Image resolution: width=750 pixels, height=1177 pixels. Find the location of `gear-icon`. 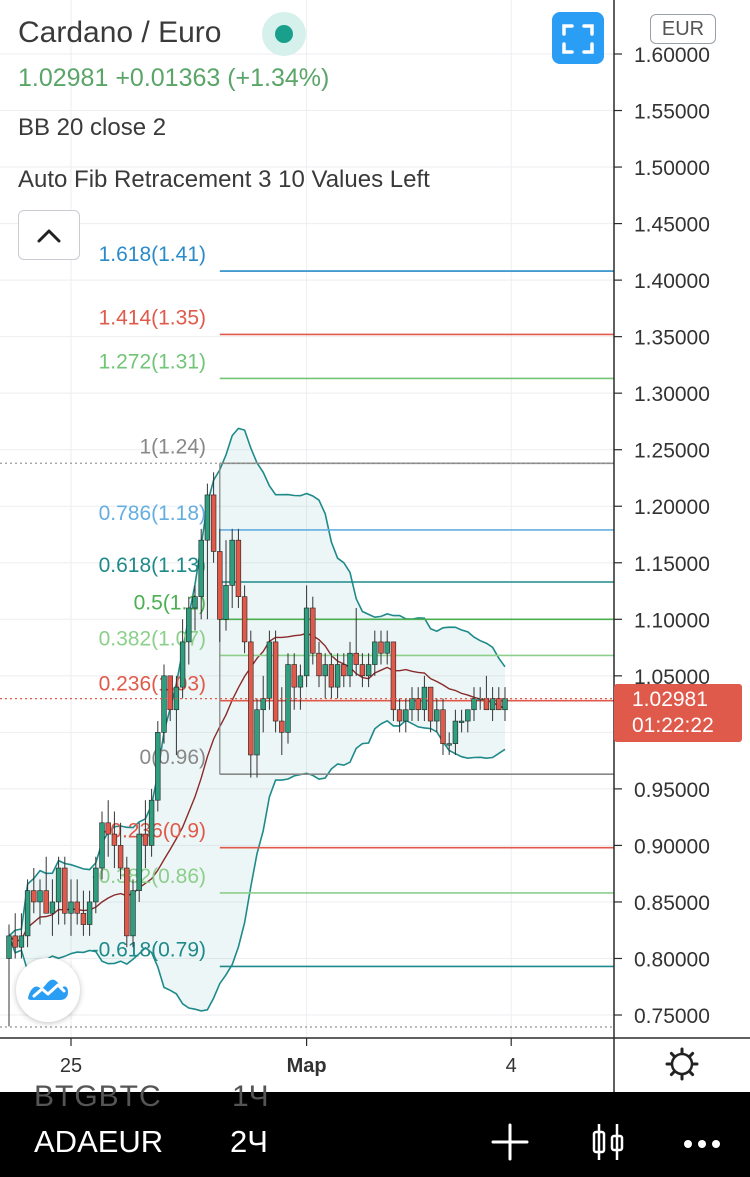

gear-icon is located at coordinates (682, 1064).